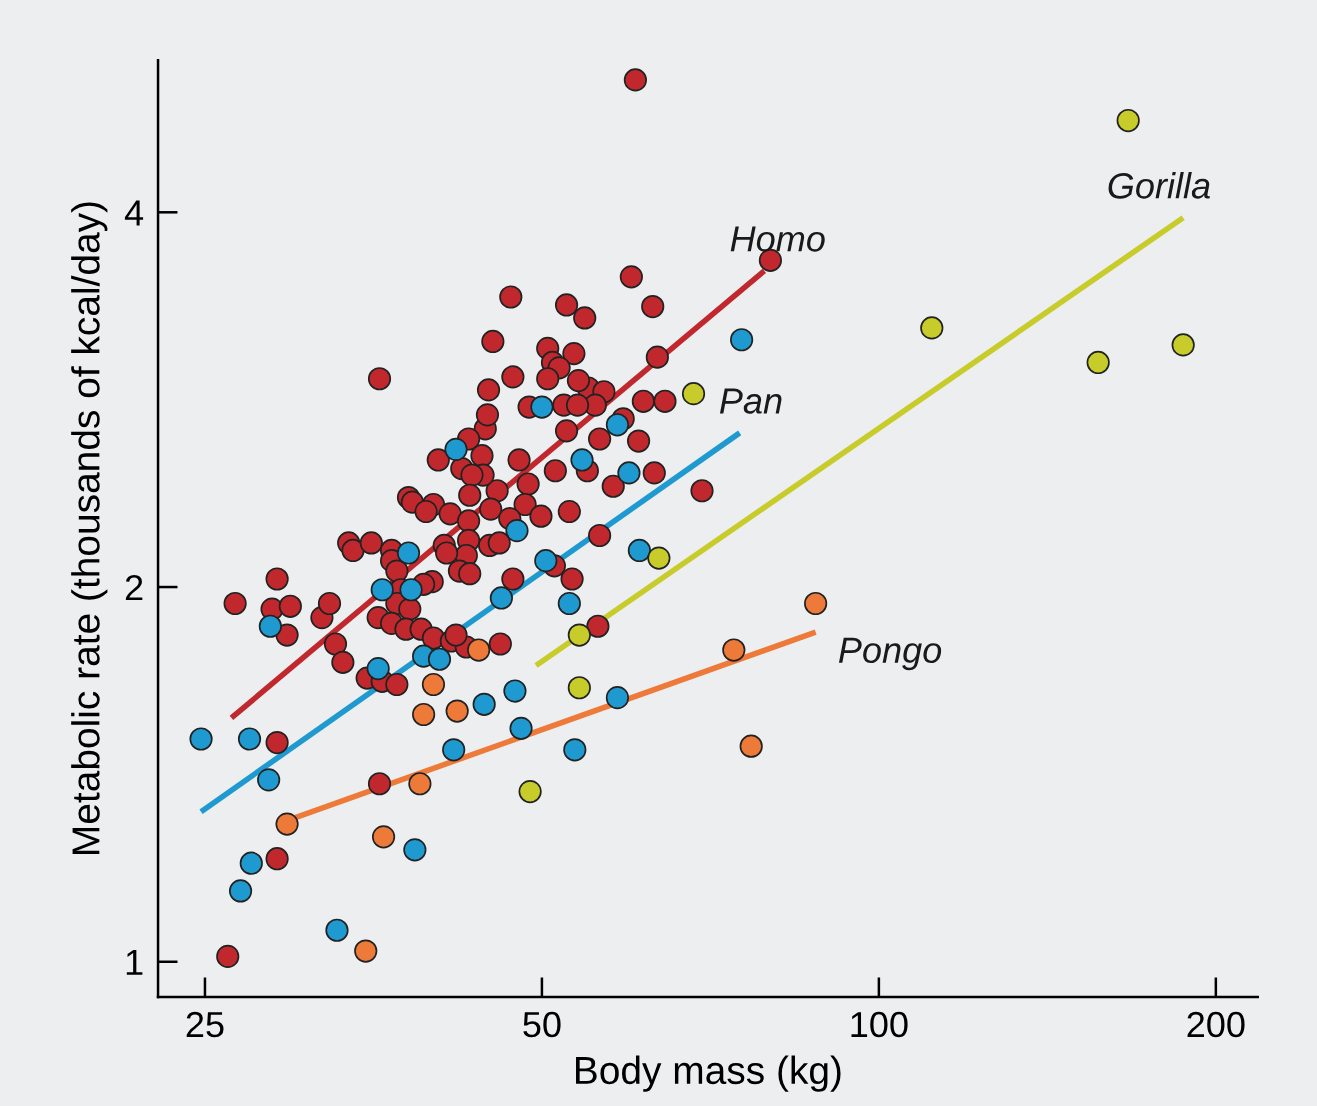 The width and height of the screenshot is (1317, 1106). What do you see at coordinates (89, 528) in the screenshot?
I see `y-axis-title: Metabolic rate (thousands of kcal/day)` at bounding box center [89, 528].